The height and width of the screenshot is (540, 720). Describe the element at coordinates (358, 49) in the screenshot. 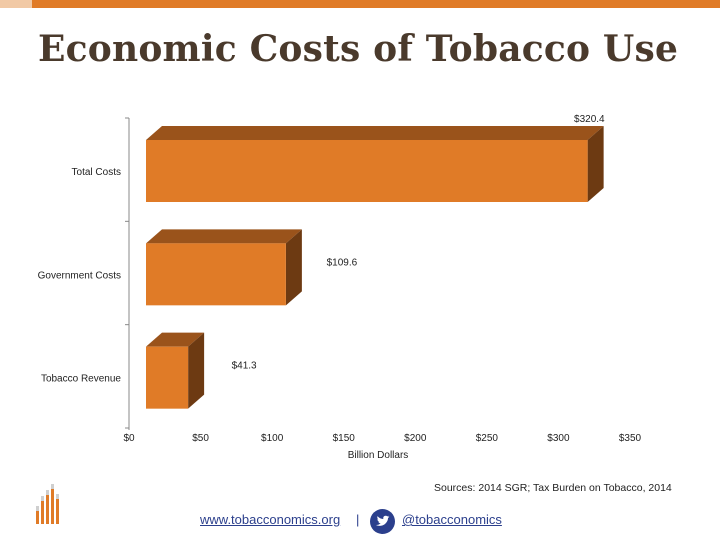

I see `page-title: Economic Costs of Tobacco Use` at that location.